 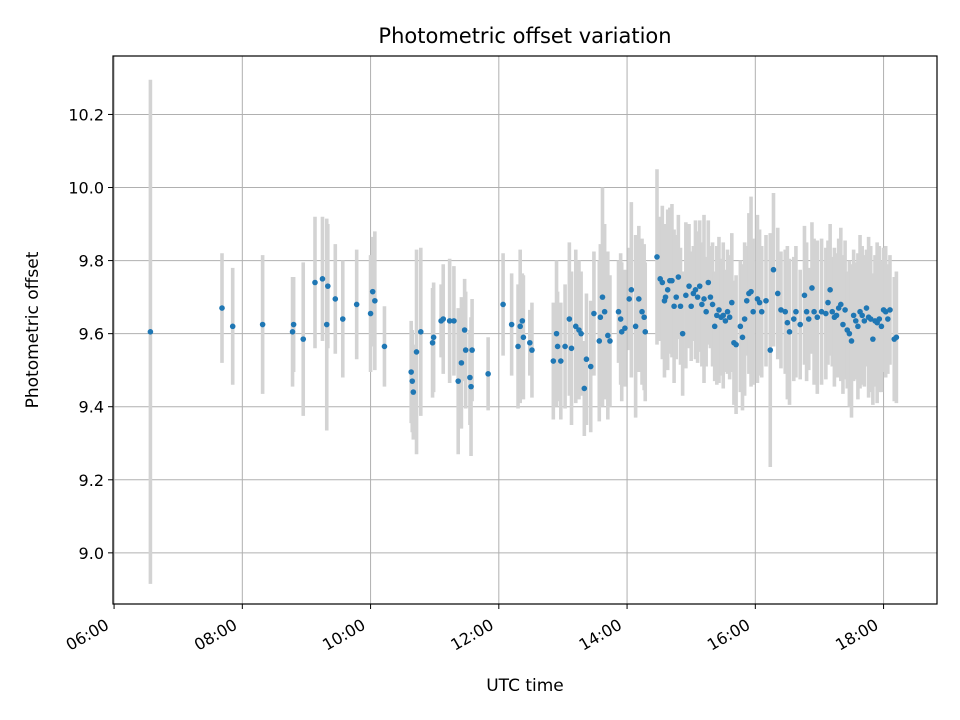 What do you see at coordinates (524, 36) in the screenshot?
I see `chart-title: Photometric offset variation` at bounding box center [524, 36].